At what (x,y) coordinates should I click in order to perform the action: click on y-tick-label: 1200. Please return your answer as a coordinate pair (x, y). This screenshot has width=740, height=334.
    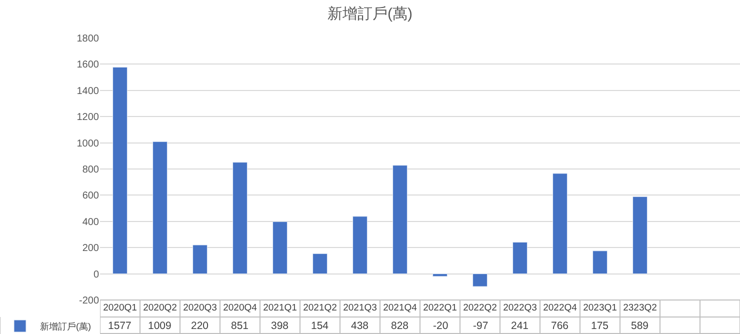
    Looking at the image, I should click on (88, 118).